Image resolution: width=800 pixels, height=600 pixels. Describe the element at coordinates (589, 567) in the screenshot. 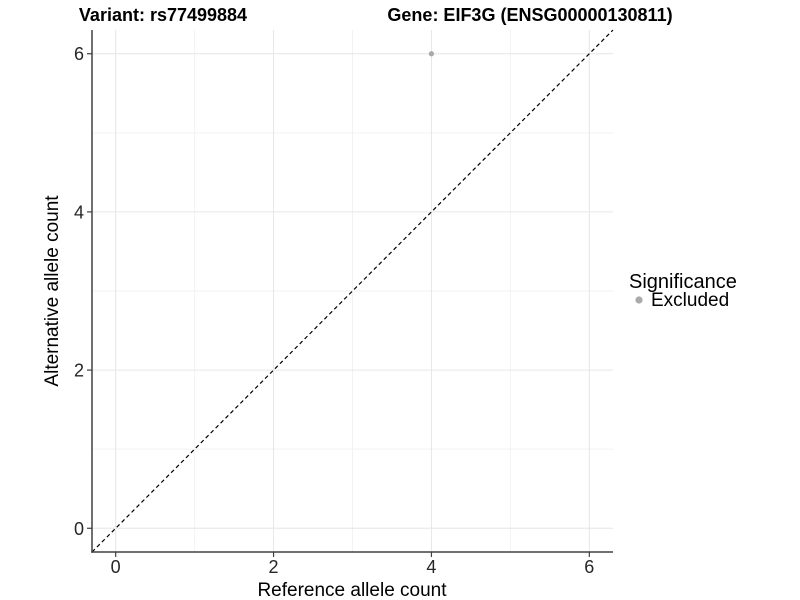

I see `x-axis-tick-label: 6` at that location.